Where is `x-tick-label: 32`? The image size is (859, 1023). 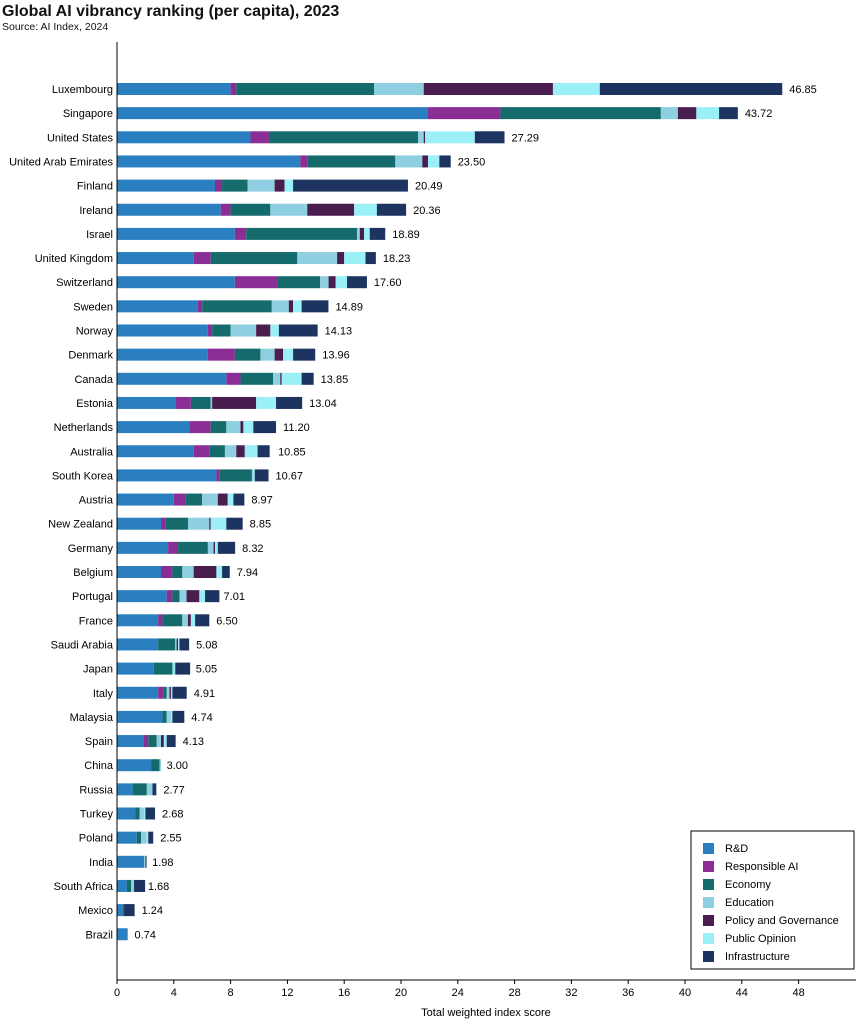 x-tick-label: 32 is located at coordinates (571, 993).